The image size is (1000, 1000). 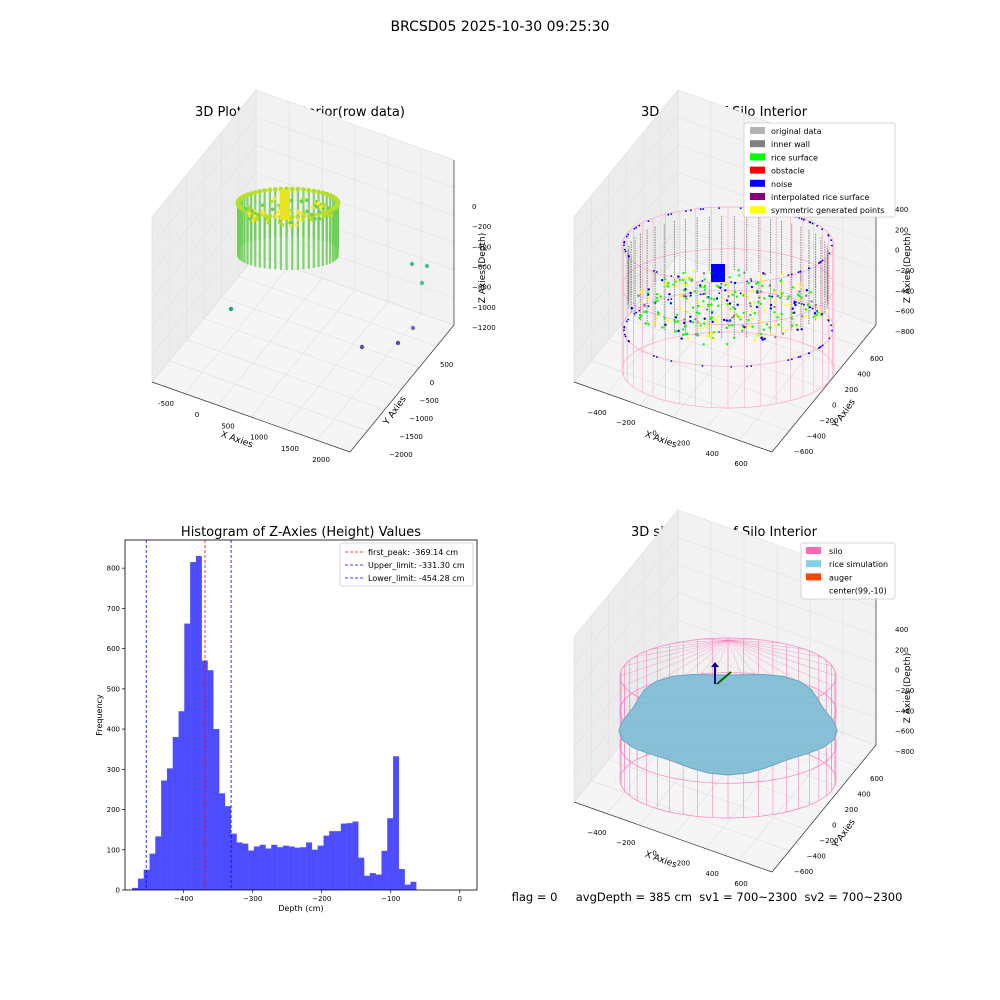 I want to click on legend-frame, so click(x=819, y=170).